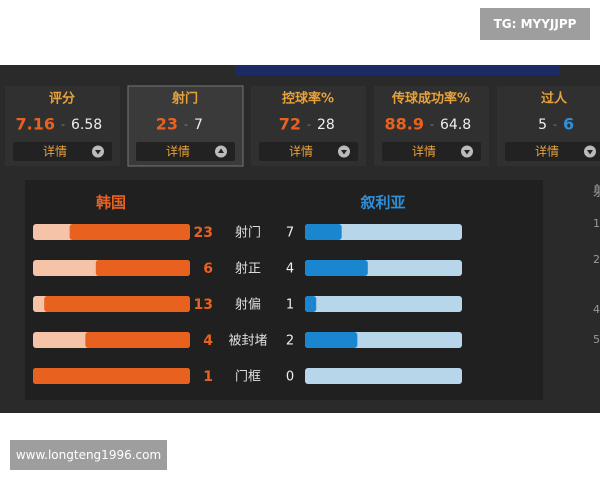 The height and width of the screenshot is (480, 600). Describe the element at coordinates (542, 125) in the screenshot. I see `home-value: 5` at that location.